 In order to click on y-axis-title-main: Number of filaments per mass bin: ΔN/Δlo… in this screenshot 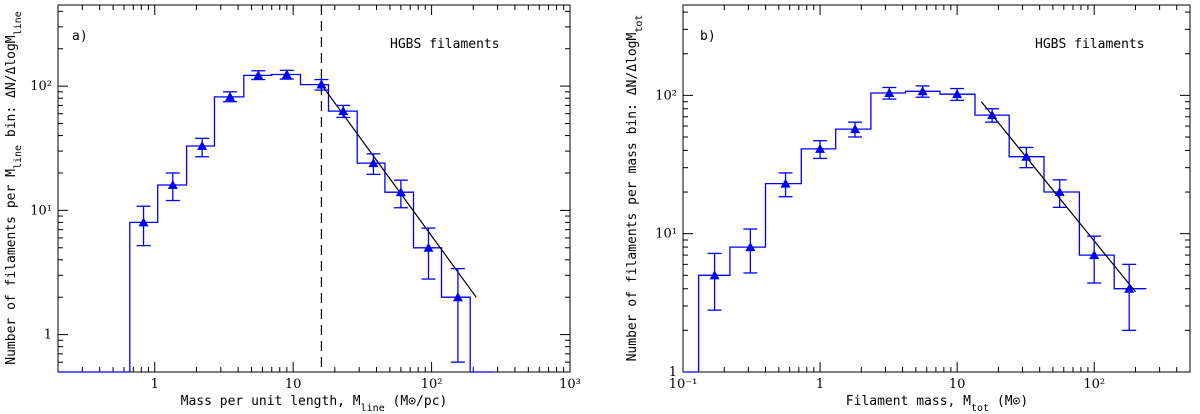, I will do `click(632, 197)`.